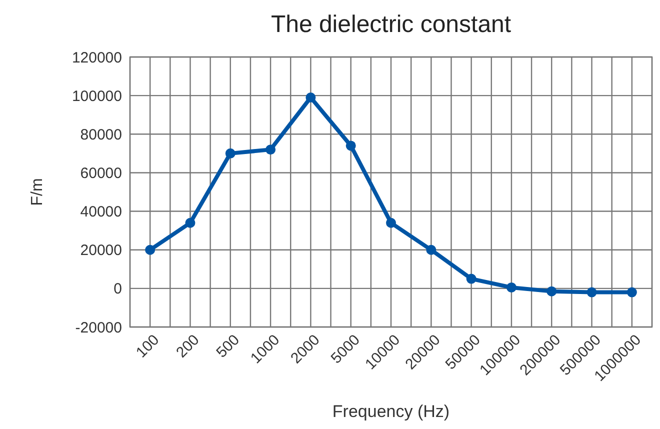  Describe the element at coordinates (98, 327) in the screenshot. I see `y-tick-label: -20000` at that location.